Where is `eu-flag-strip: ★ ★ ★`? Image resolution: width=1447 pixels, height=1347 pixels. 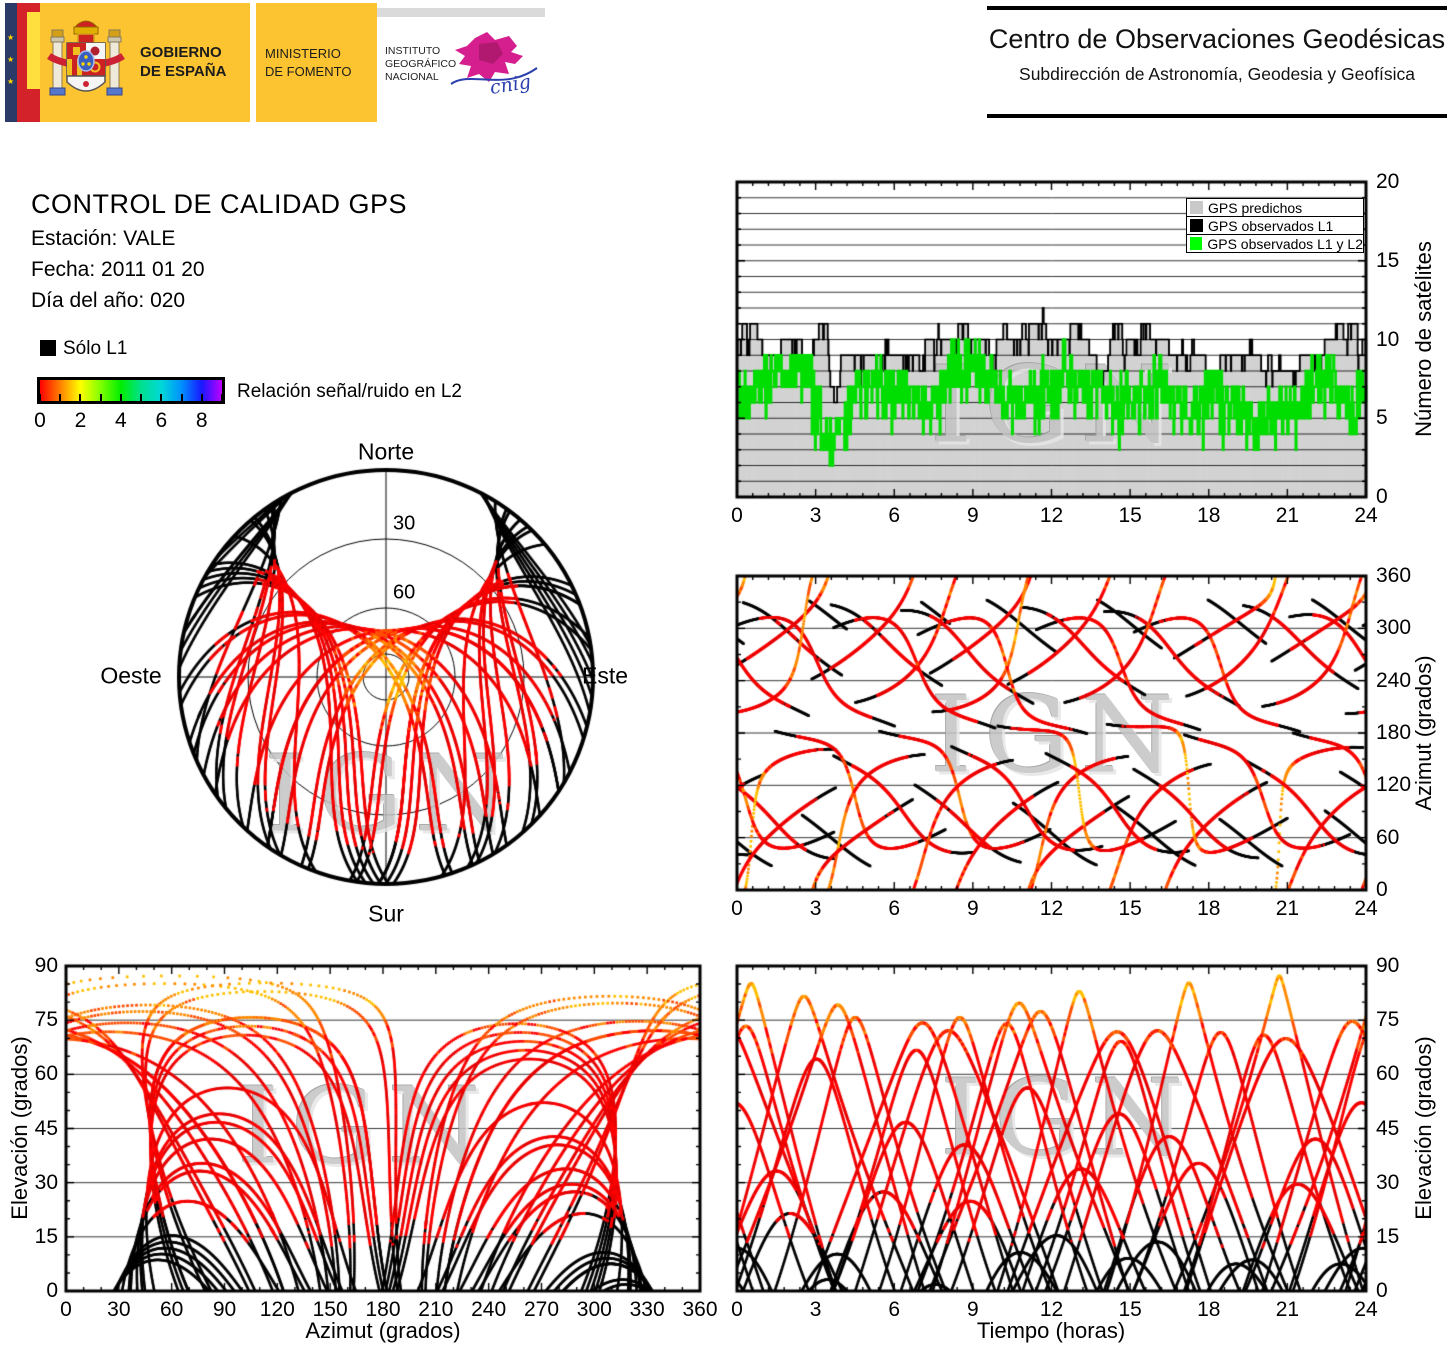 eu-flag-strip: ★ ★ ★ is located at coordinates (11, 62).